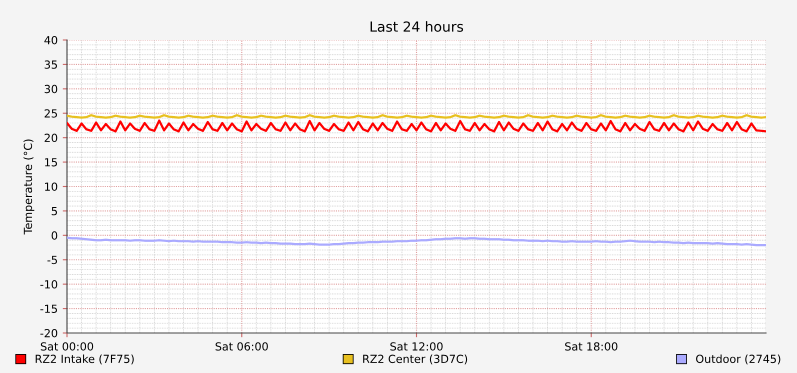 The width and height of the screenshot is (797, 373). What do you see at coordinates (51, 40) in the screenshot?
I see `y-tick-label: 40` at bounding box center [51, 40].